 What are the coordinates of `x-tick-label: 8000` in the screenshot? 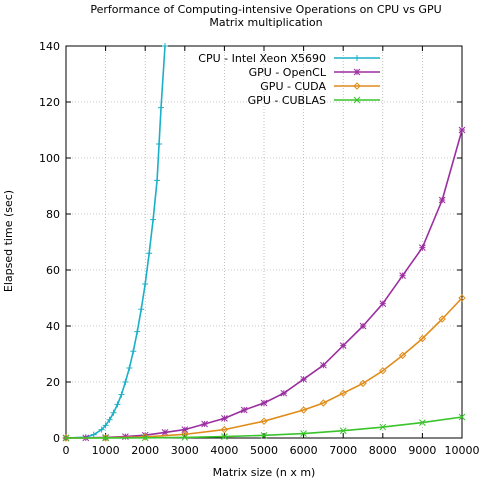 It's located at (383, 450).